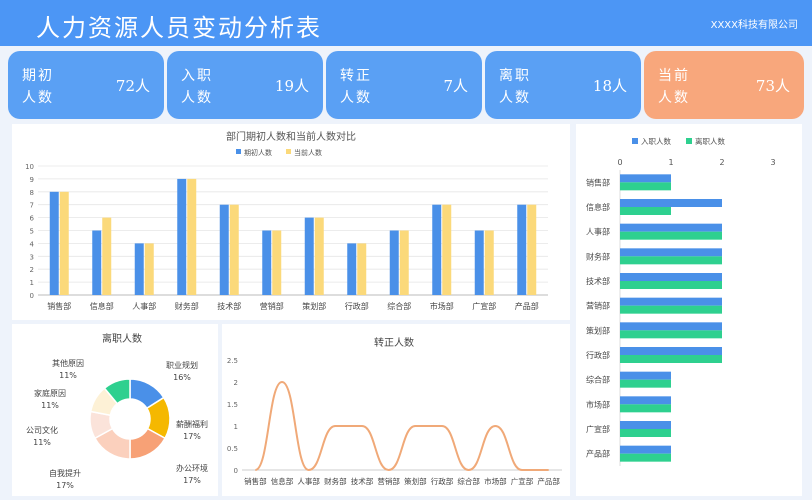 This screenshot has width=812, height=500. Describe the element at coordinates (182, 365) in the screenshot. I see `slice-label: 职业规划` at that location.